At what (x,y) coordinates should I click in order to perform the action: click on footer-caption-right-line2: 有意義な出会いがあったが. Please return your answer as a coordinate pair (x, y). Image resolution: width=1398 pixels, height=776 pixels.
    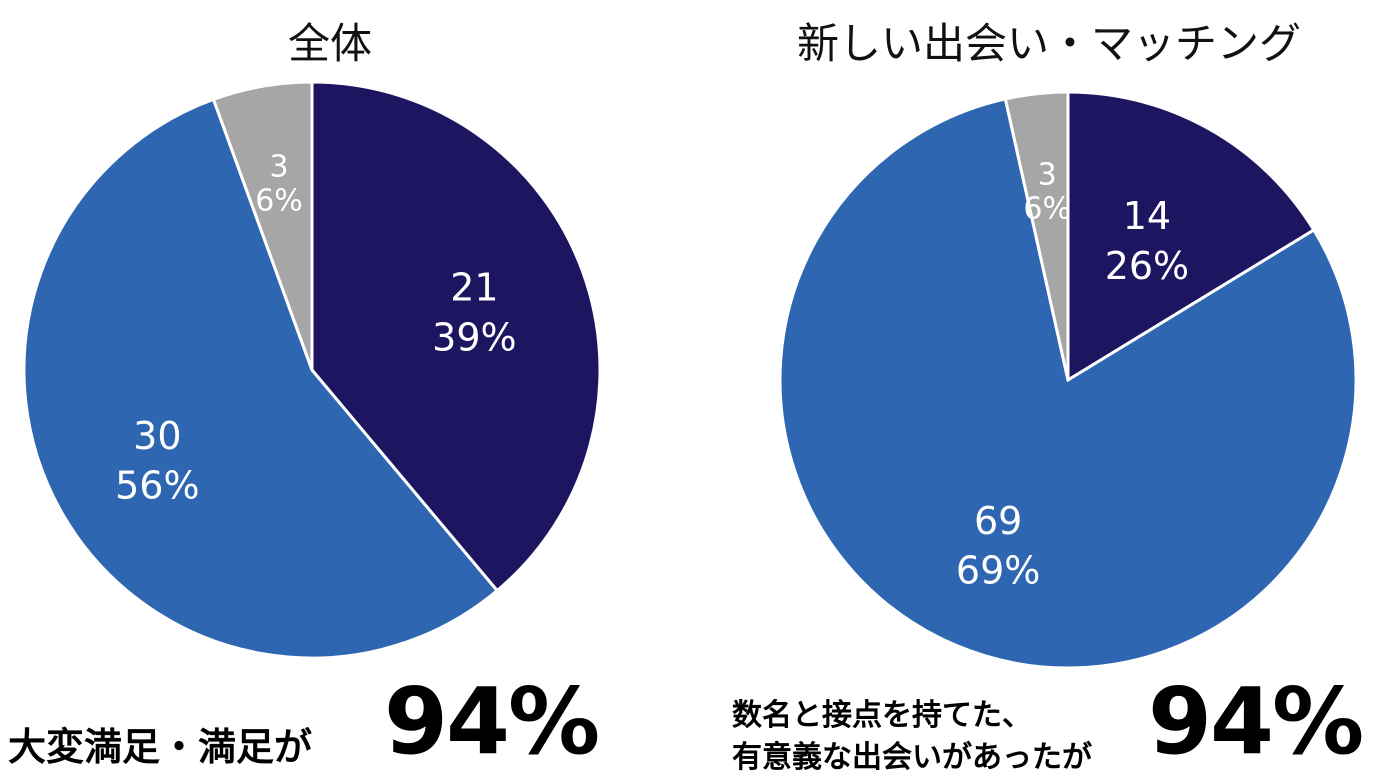
    Looking at the image, I should click on (912, 757).